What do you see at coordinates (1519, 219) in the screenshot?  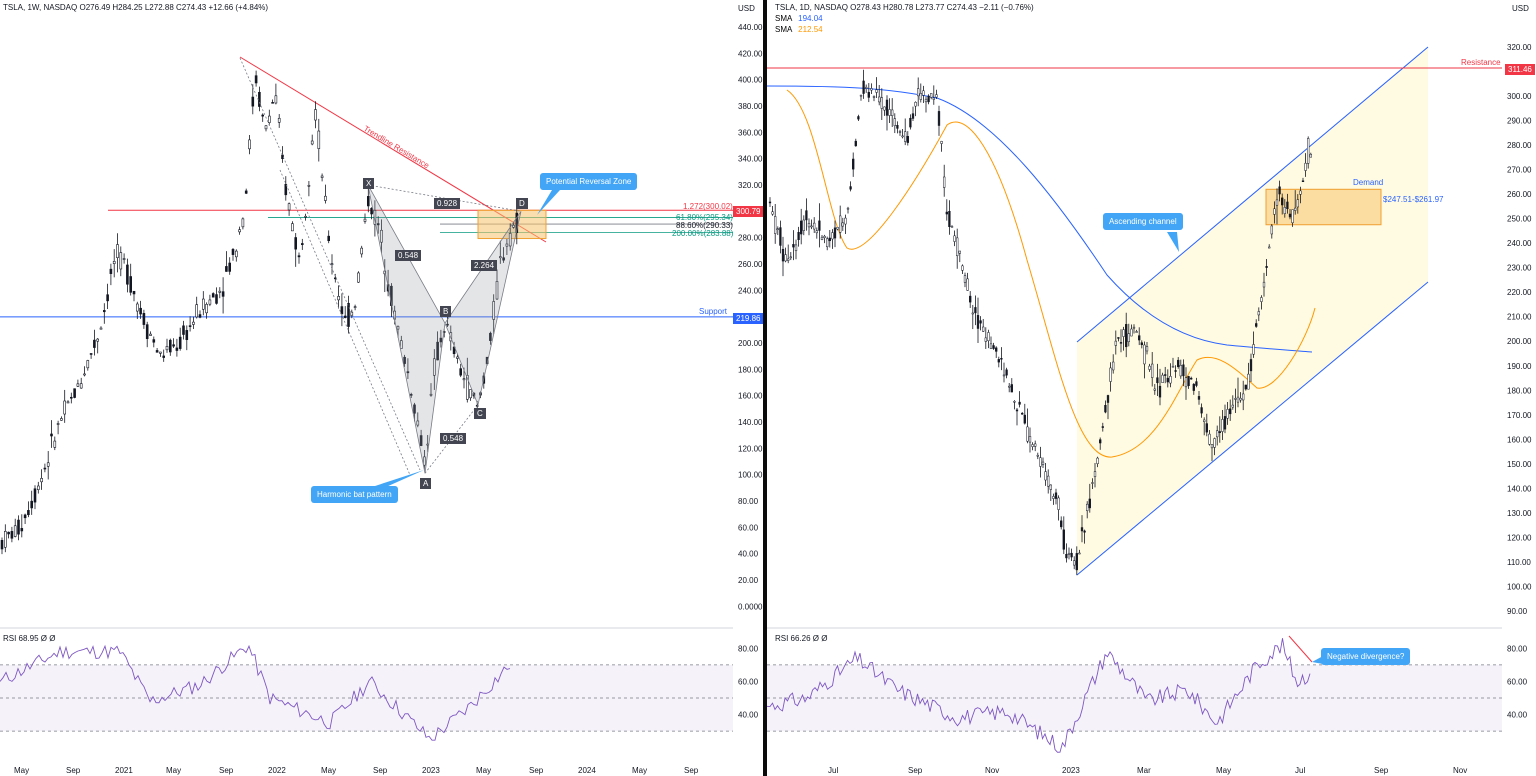 I see `daily-y-tick: 250.00` at bounding box center [1519, 219].